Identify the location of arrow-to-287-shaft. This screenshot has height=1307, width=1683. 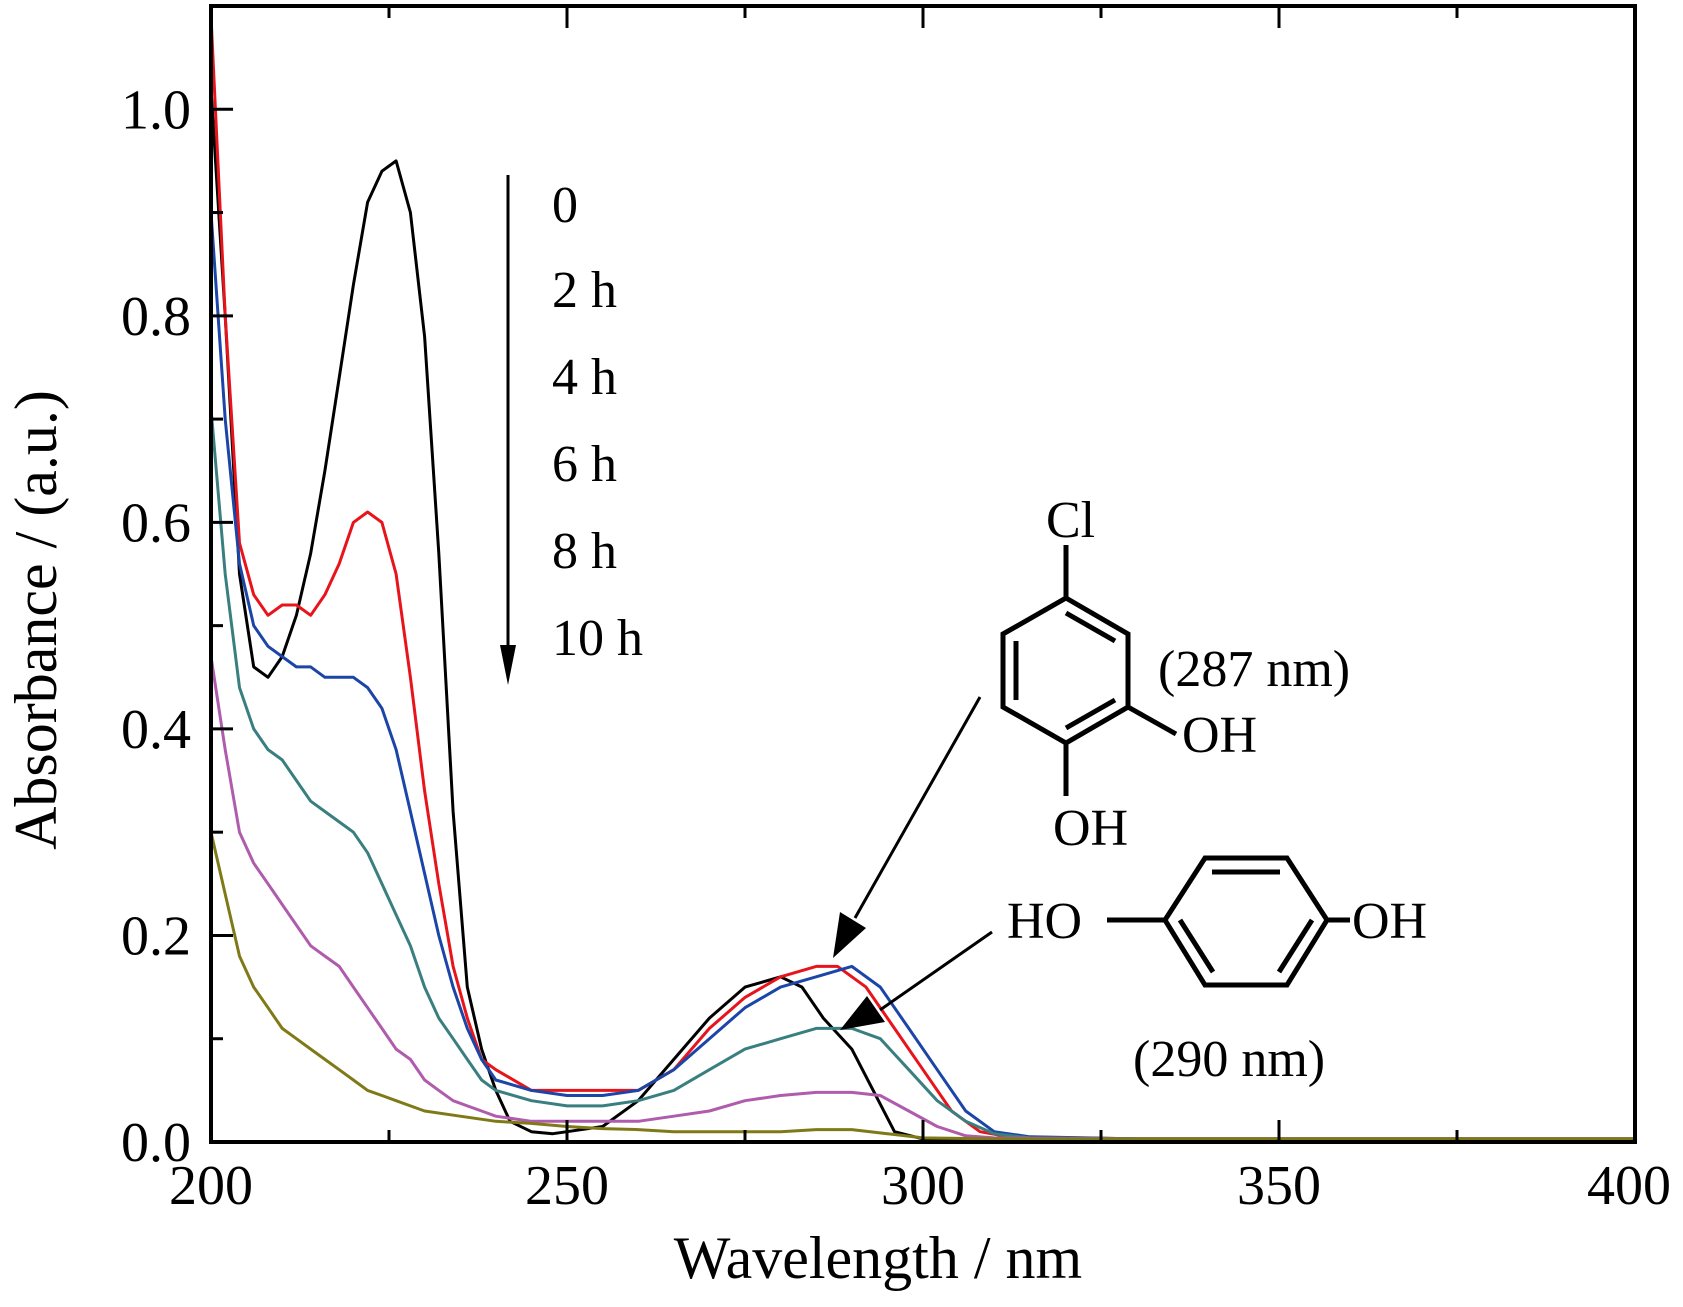
(917, 807).